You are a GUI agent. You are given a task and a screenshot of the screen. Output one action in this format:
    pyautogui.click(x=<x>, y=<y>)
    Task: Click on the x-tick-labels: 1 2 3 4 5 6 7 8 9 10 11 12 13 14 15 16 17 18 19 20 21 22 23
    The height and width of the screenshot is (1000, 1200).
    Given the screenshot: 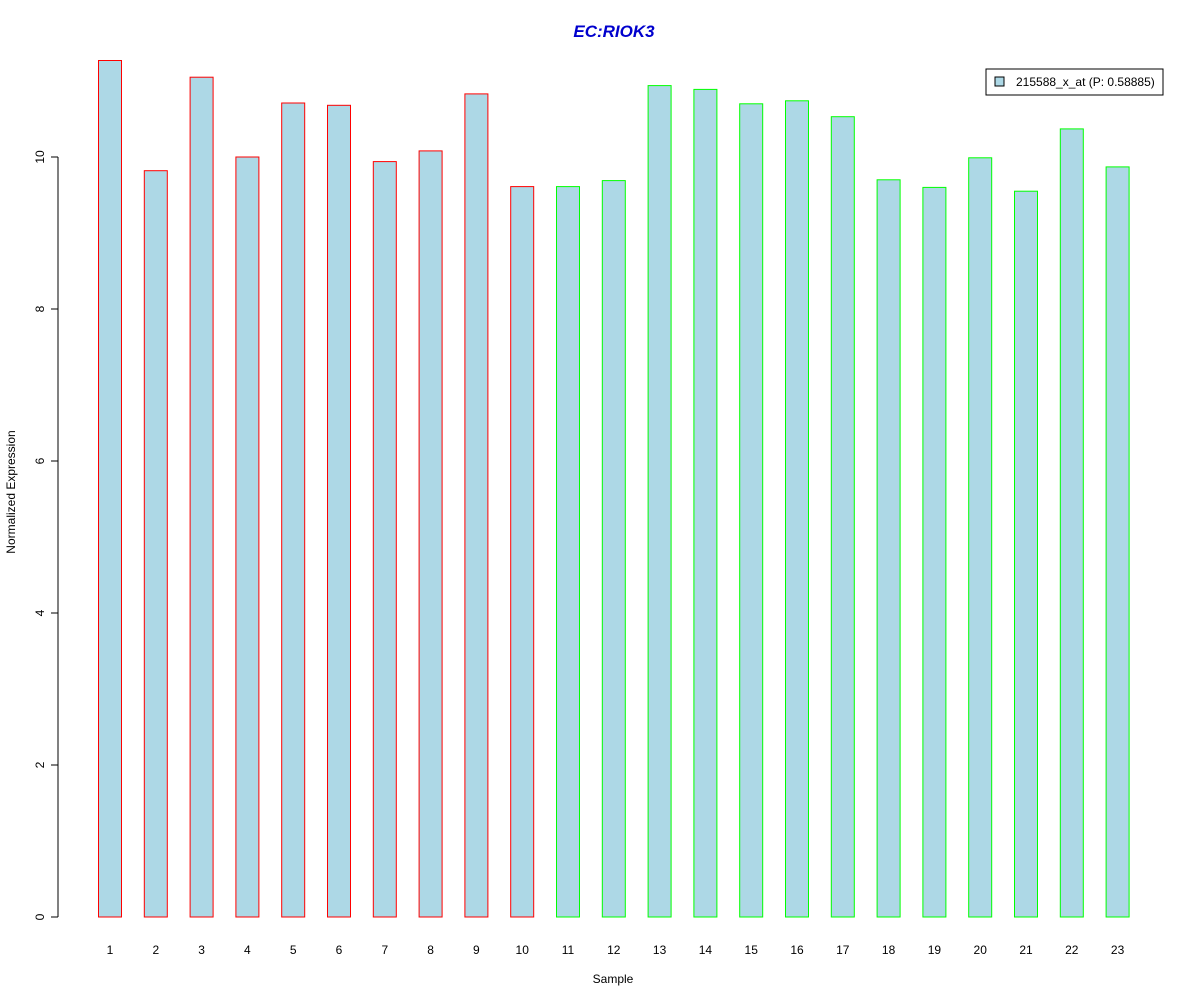 What is the action you would take?
    pyautogui.click(x=616, y=950)
    